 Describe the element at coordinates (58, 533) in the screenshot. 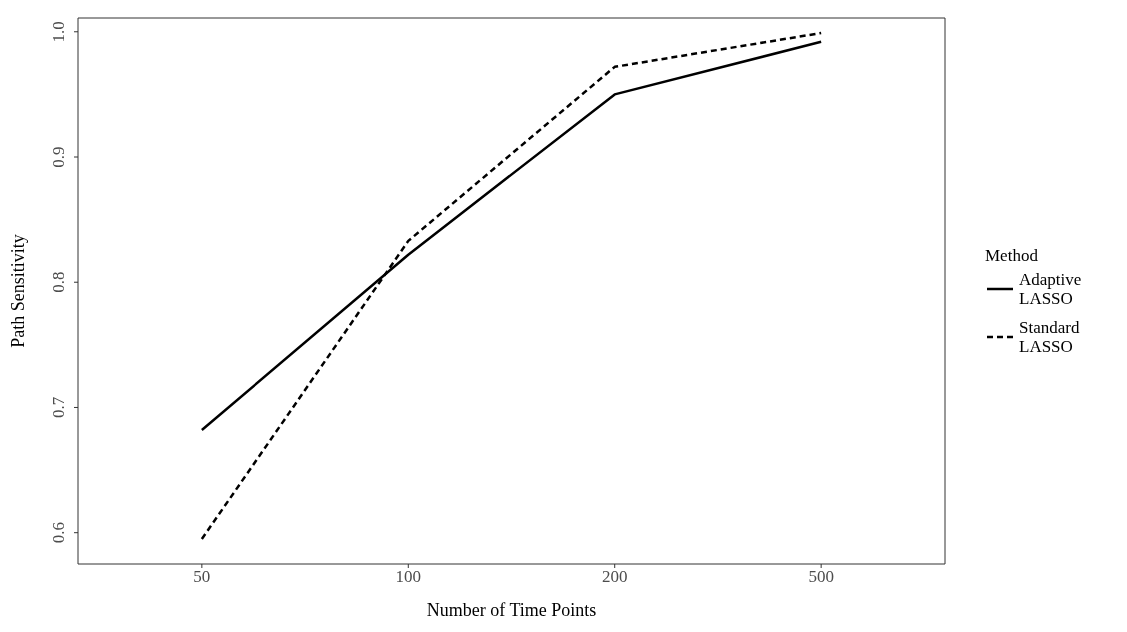

I see `y-tick-label: 0.6` at that location.